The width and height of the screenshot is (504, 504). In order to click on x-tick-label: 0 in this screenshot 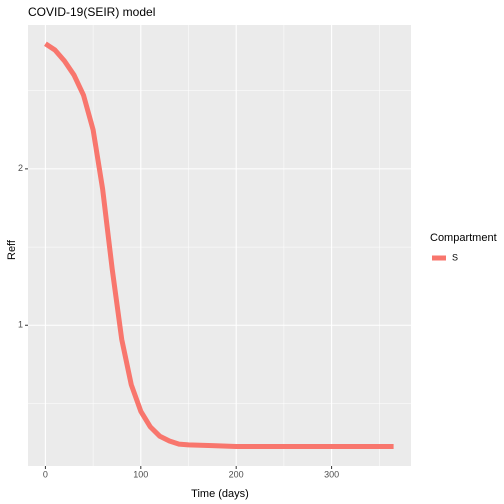, I will do `click(45, 474)`.